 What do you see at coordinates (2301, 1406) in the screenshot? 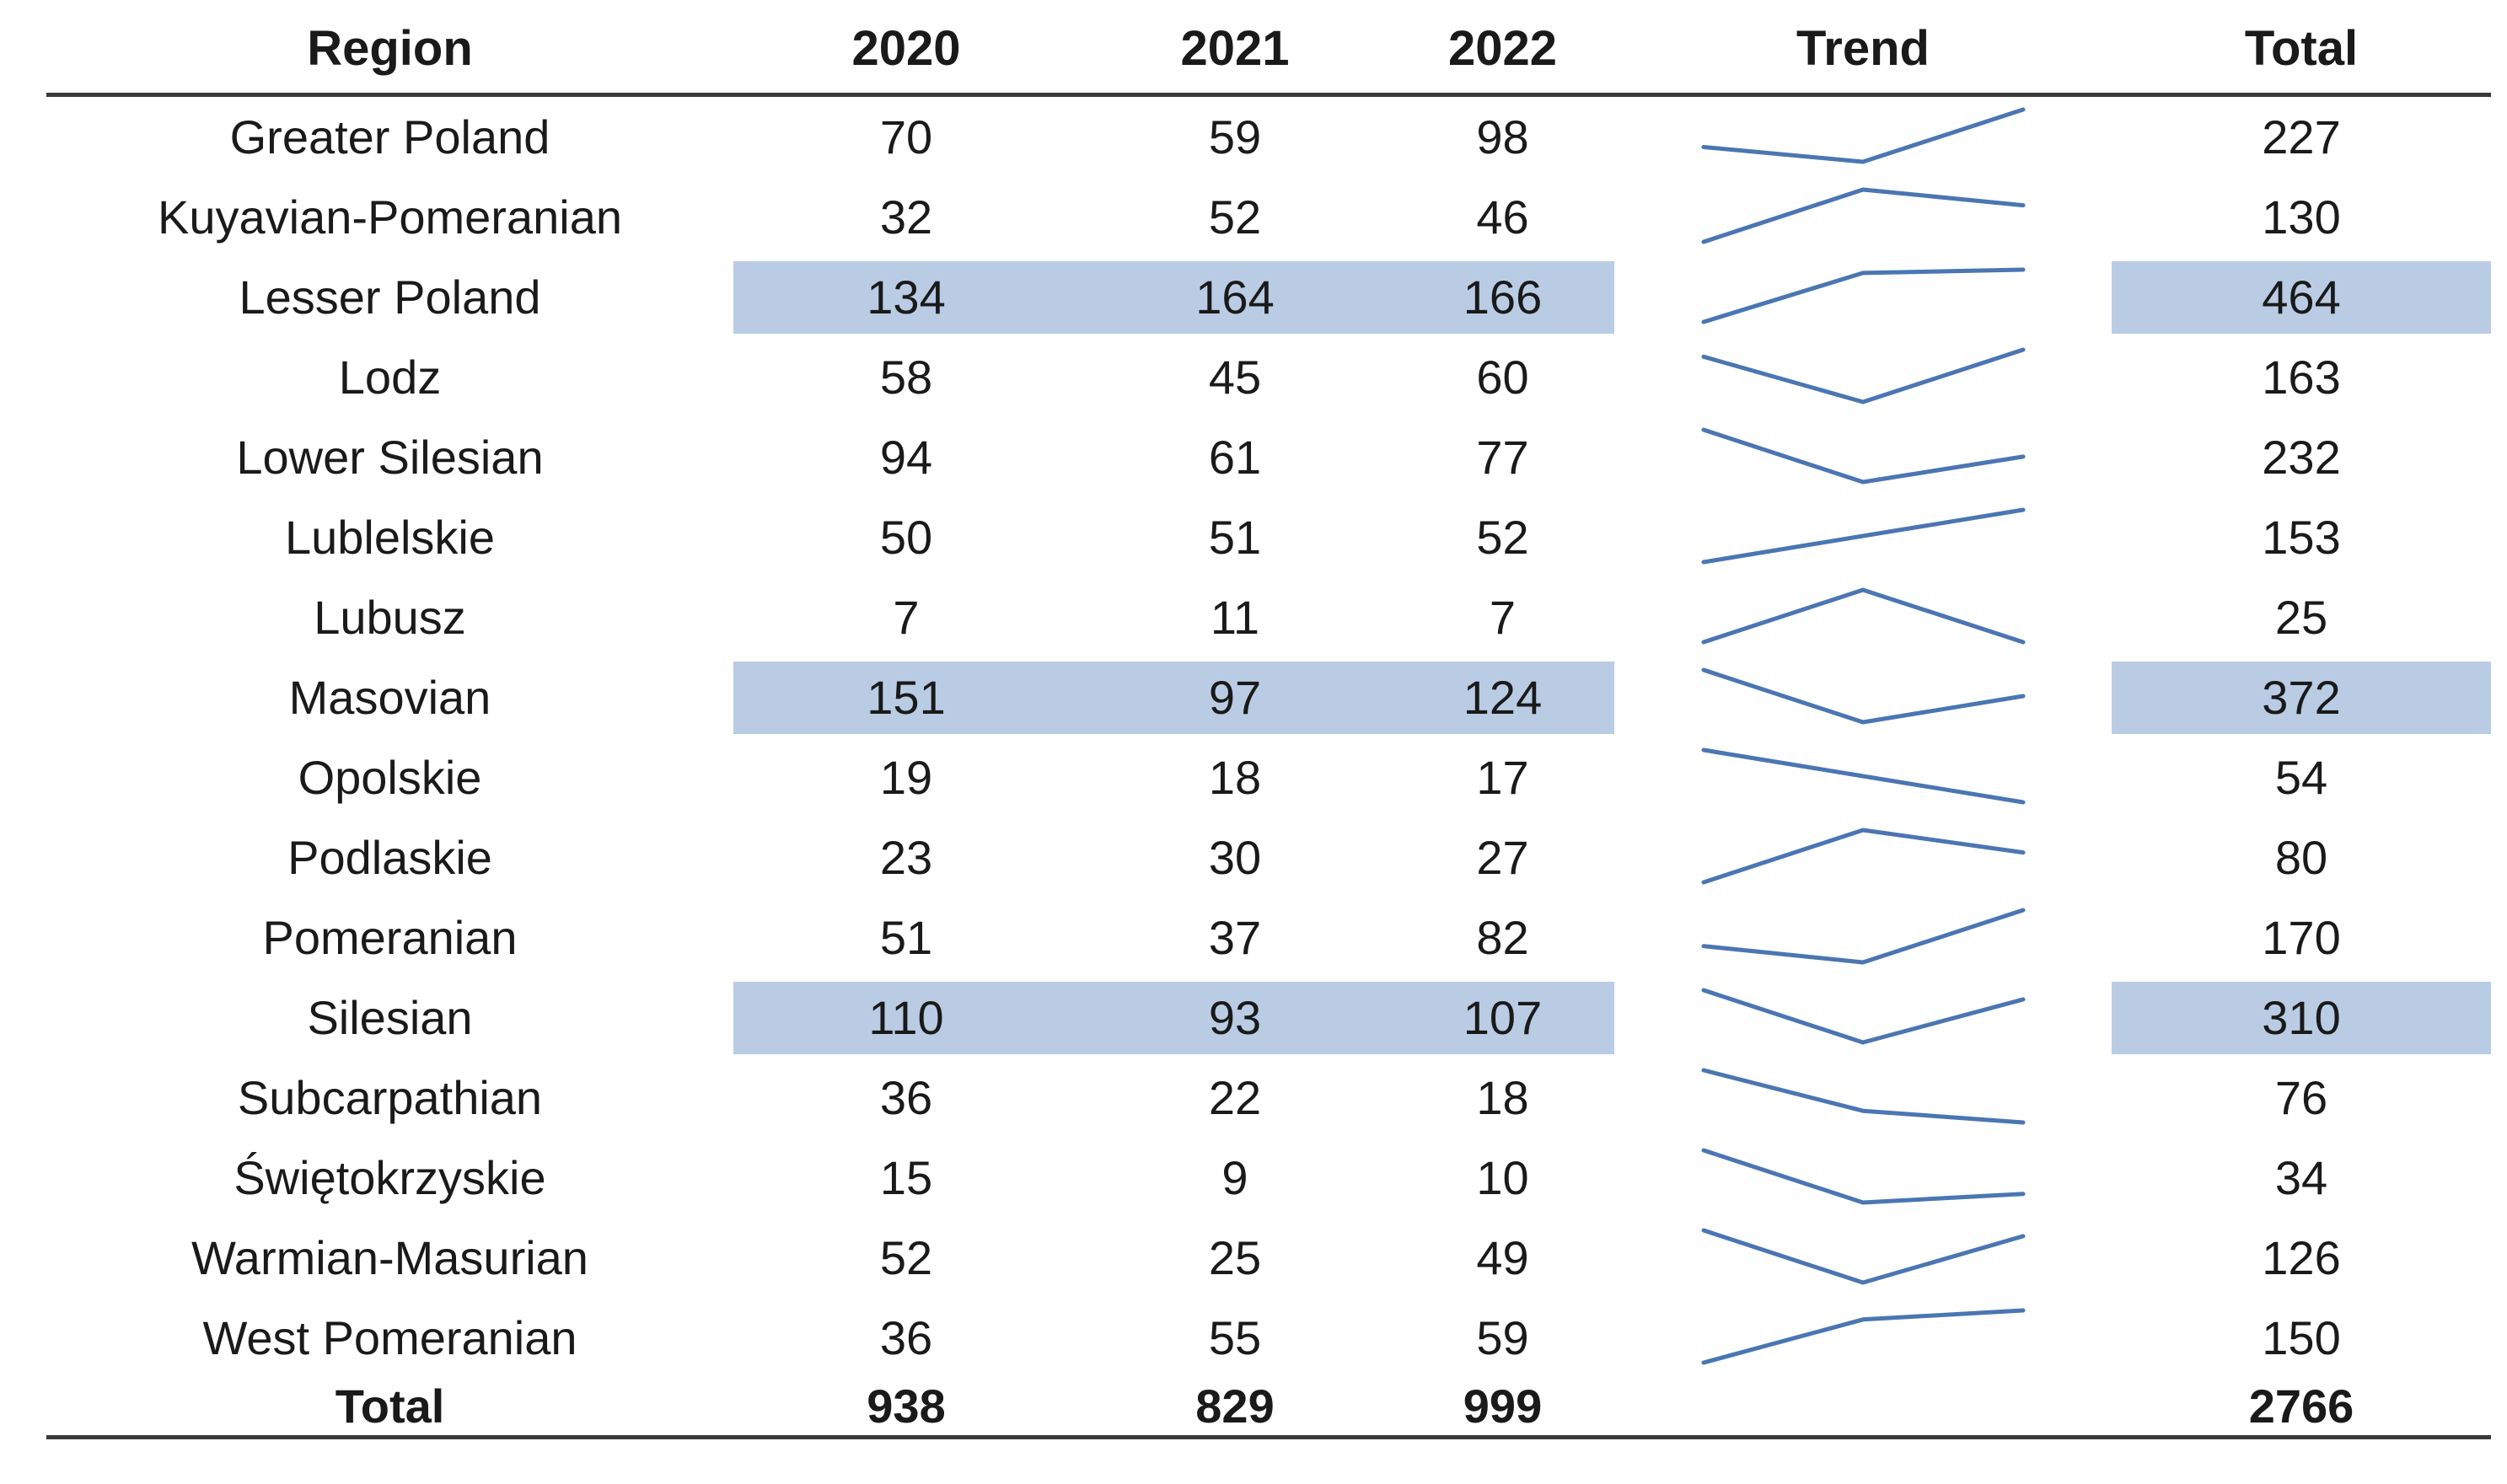
I see `totals-grand-total-cell: 2766` at bounding box center [2301, 1406].